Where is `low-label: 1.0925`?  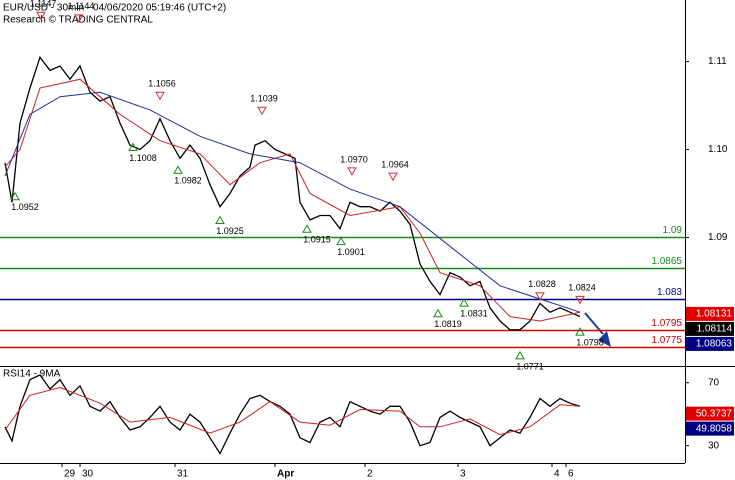 low-label: 1.0925 is located at coordinates (230, 231).